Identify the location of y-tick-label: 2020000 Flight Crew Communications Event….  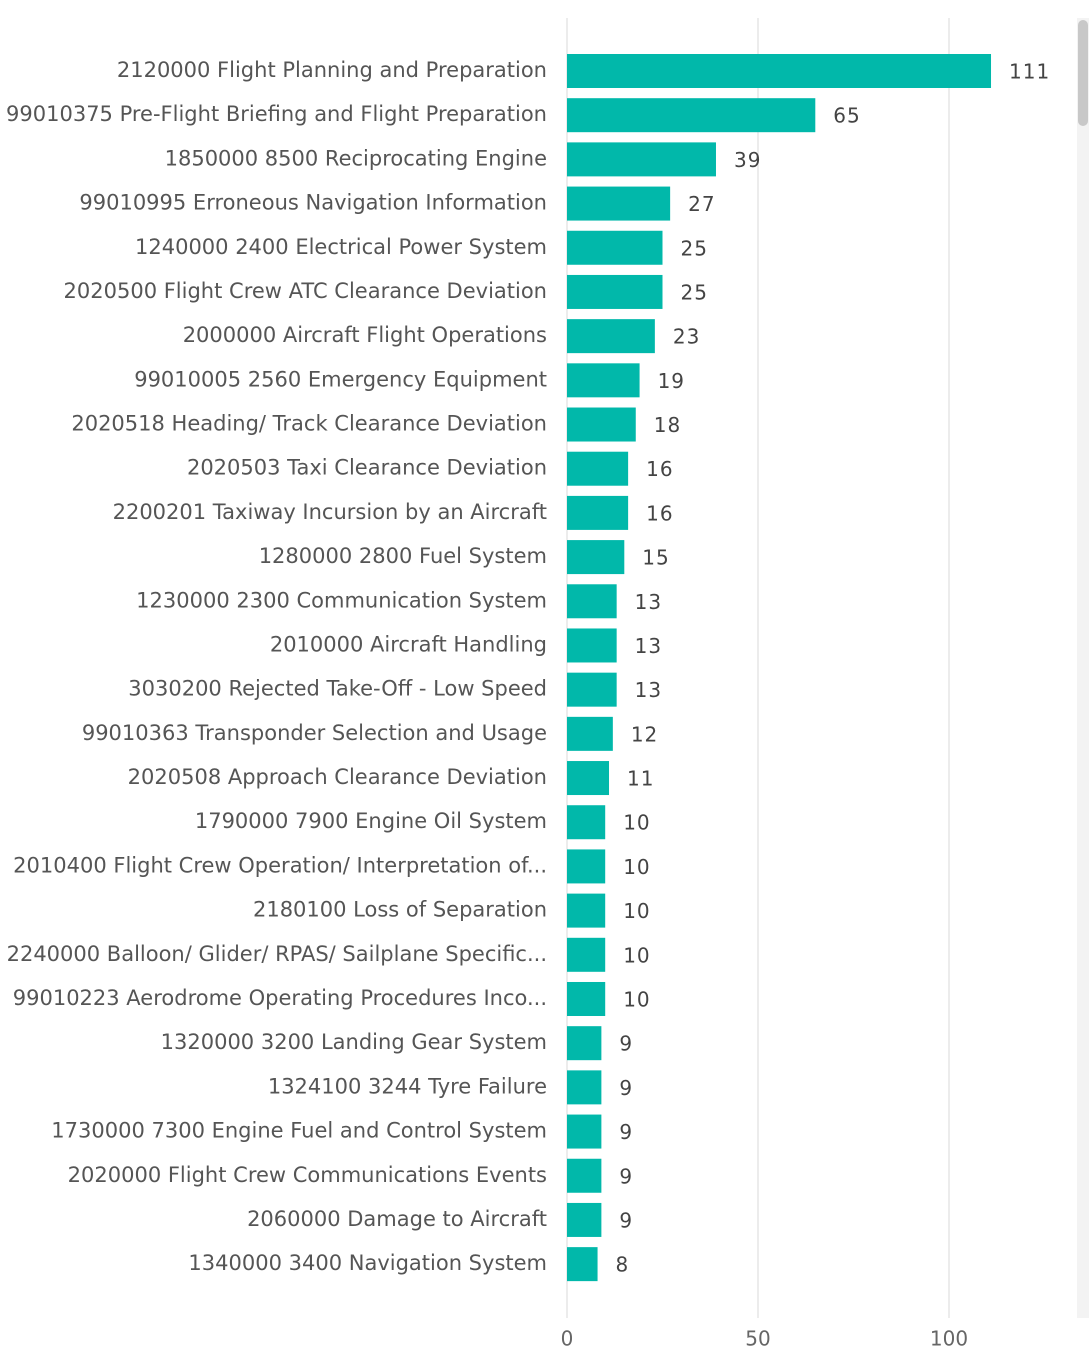
(307, 1175).